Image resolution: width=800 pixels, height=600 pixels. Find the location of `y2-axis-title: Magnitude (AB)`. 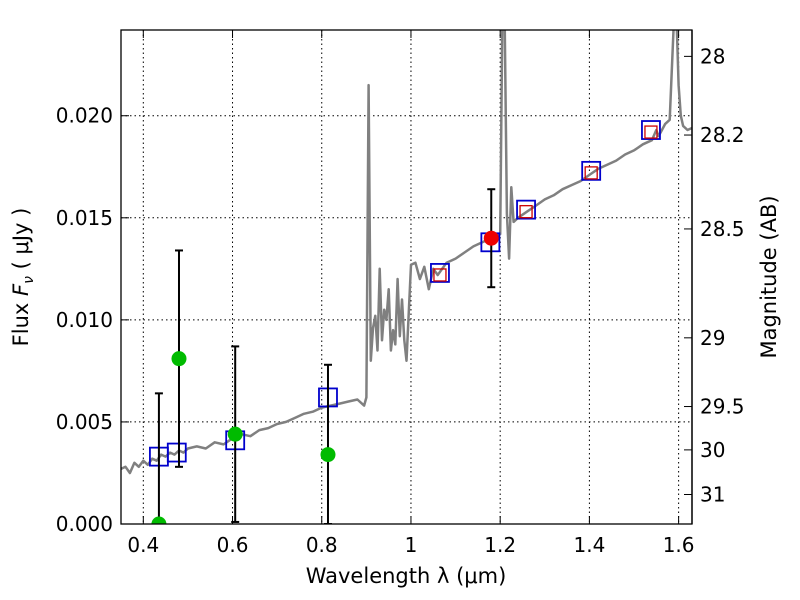

y2-axis-title: Magnitude (AB) is located at coordinates (769, 276).